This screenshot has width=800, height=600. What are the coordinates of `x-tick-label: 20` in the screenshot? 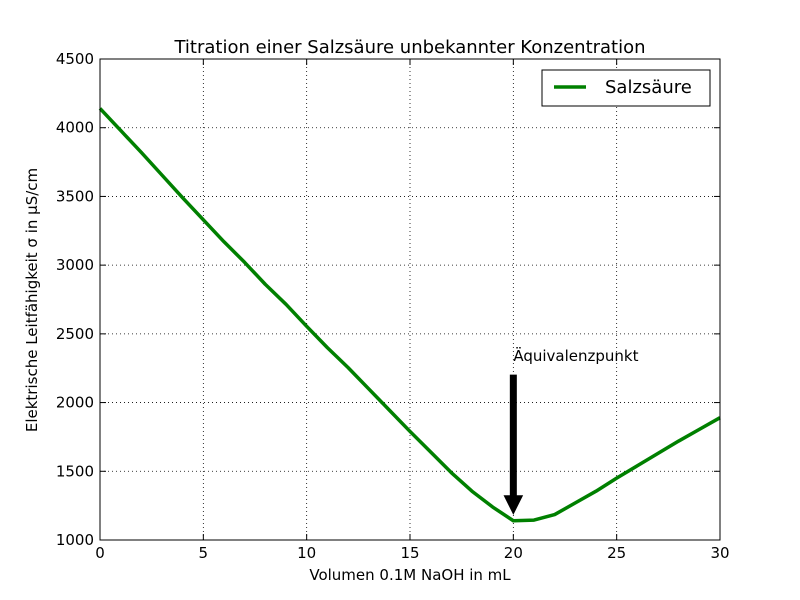 It's located at (513, 553).